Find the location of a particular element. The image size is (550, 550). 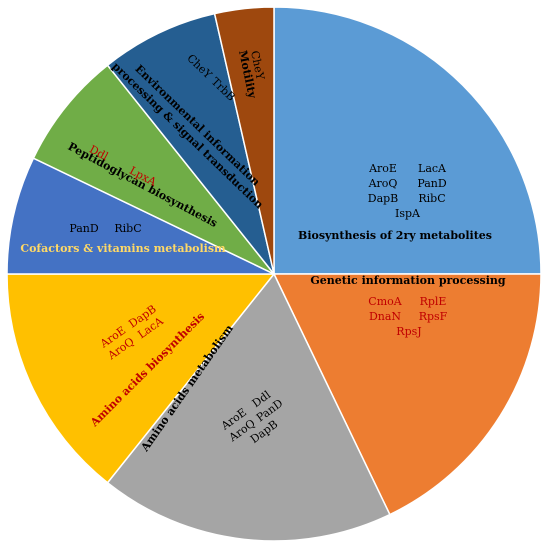

gene-label: CheY is located at coordinates (257, 66).